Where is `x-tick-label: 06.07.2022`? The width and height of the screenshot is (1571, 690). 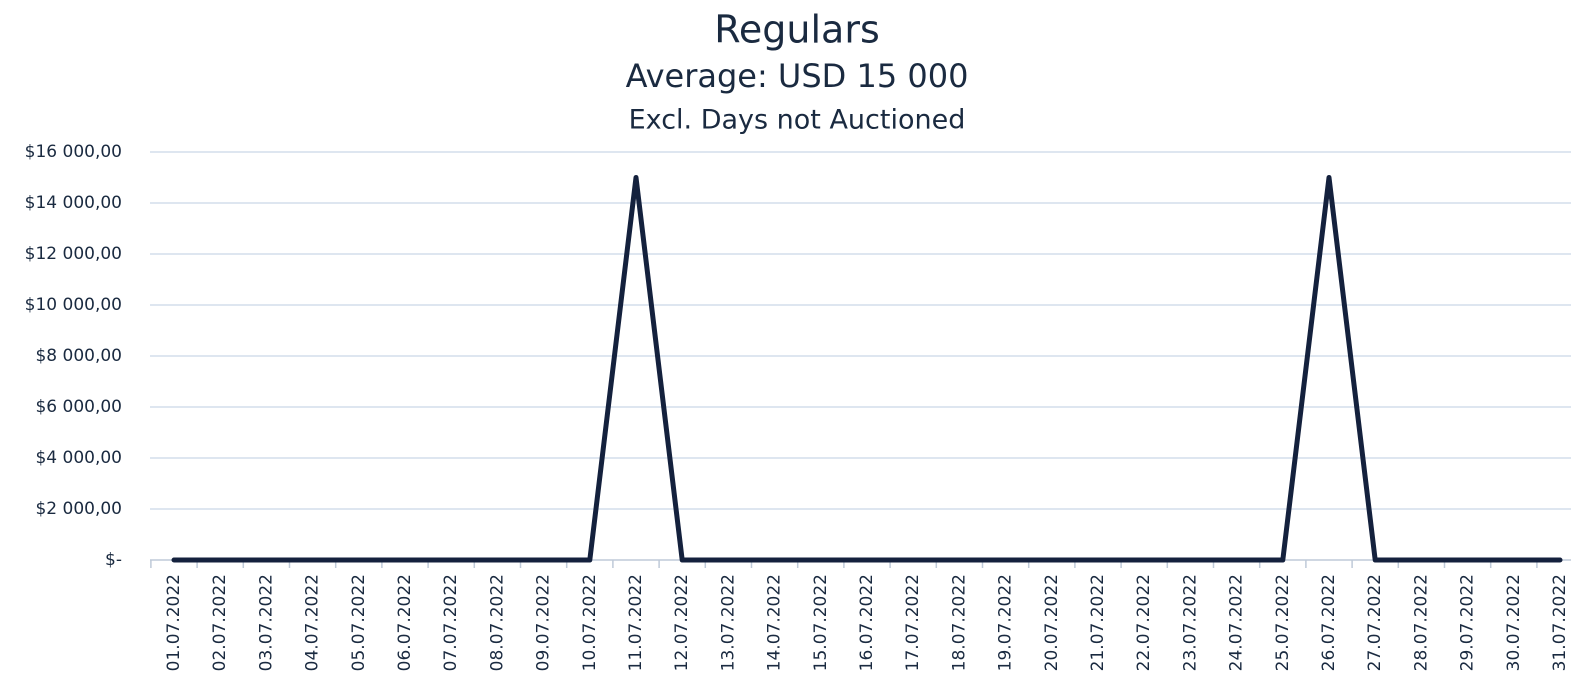
x-tick-label: 06.07.2022 is located at coordinates (405, 622).